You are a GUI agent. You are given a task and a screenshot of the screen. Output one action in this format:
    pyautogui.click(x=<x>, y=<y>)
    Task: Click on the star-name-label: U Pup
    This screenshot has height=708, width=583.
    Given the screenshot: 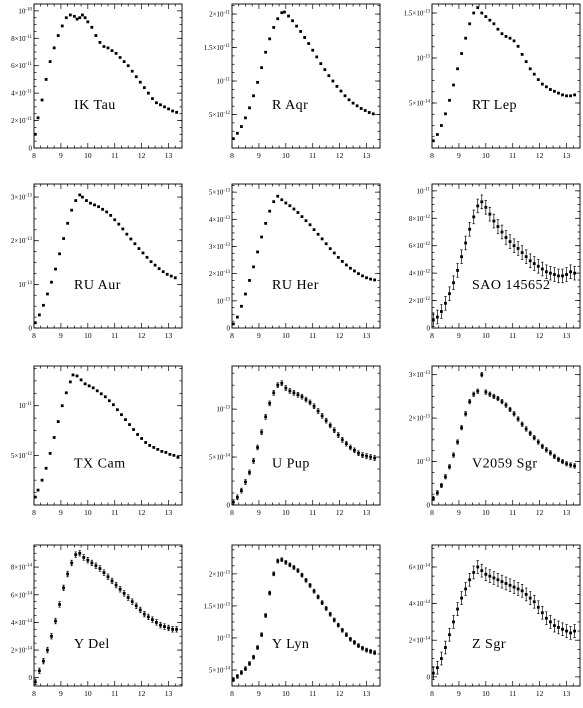 What is the action you would take?
    pyautogui.click(x=291, y=463)
    